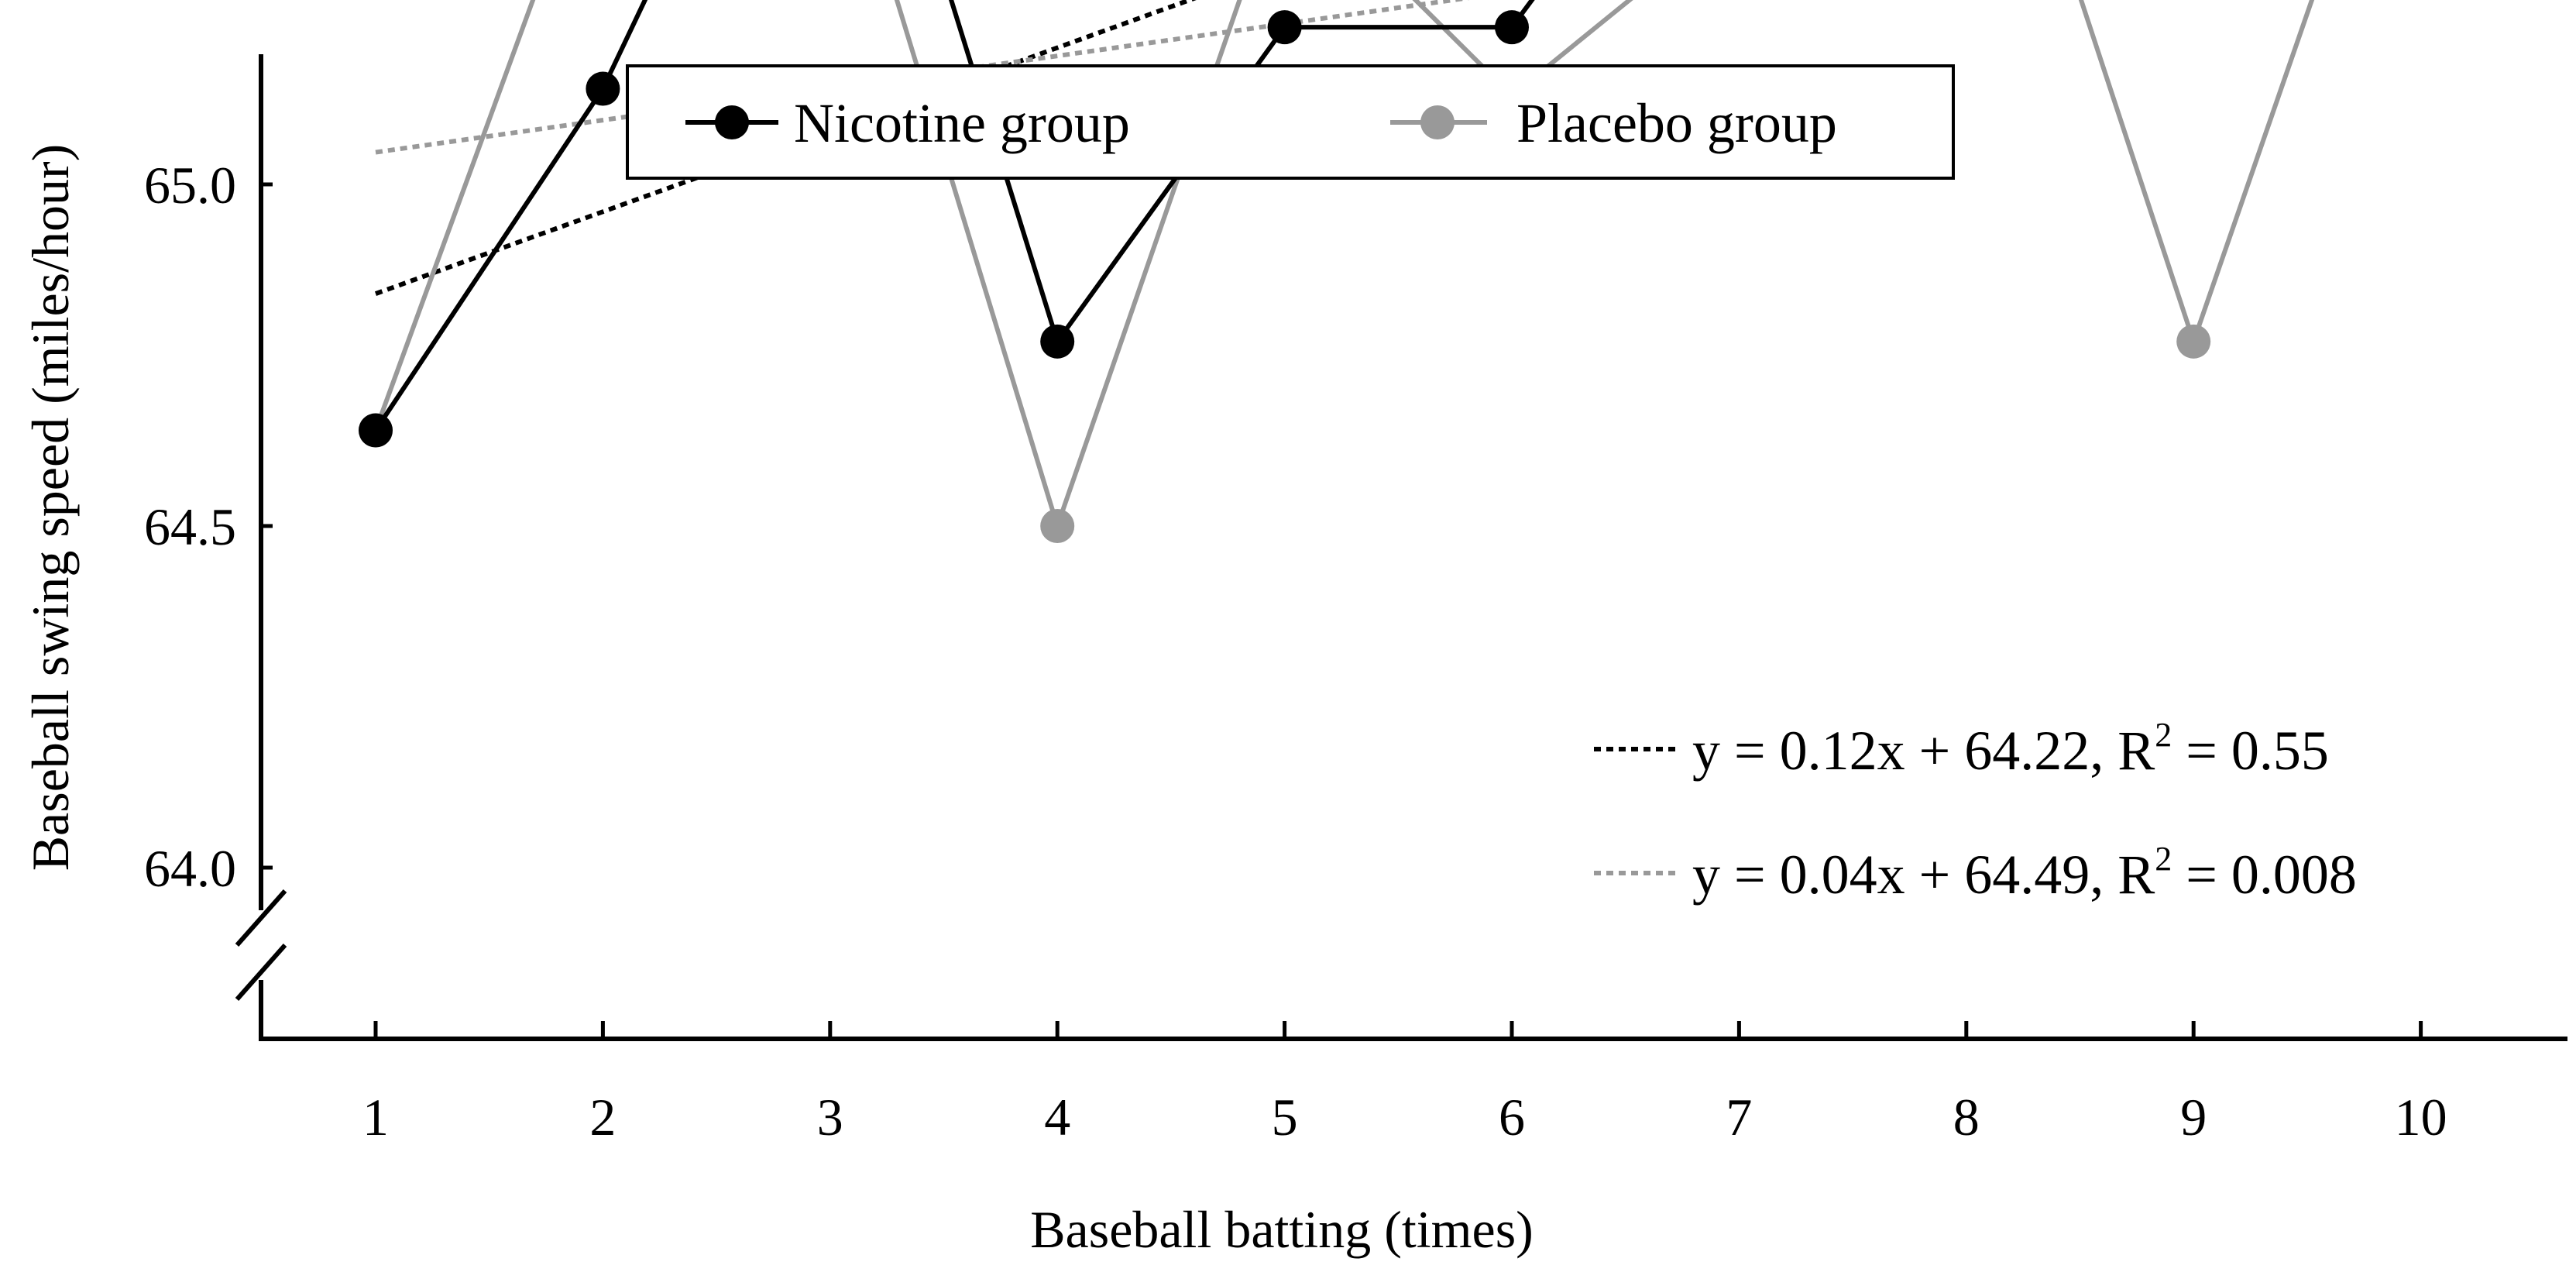  What do you see at coordinates (2264, 875) in the screenshot?
I see `eq-placebo-tail: = 0.008` at bounding box center [2264, 875].